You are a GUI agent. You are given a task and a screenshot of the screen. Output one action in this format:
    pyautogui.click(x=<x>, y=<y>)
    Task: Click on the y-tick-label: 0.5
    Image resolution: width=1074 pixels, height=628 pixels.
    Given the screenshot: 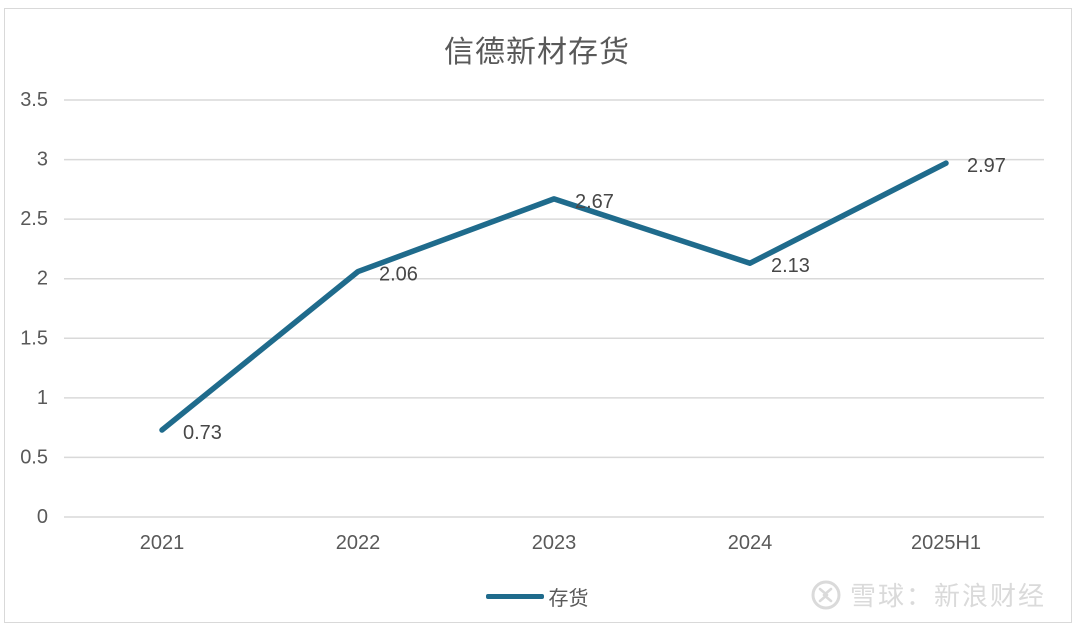 What is the action you would take?
    pyautogui.click(x=34, y=457)
    